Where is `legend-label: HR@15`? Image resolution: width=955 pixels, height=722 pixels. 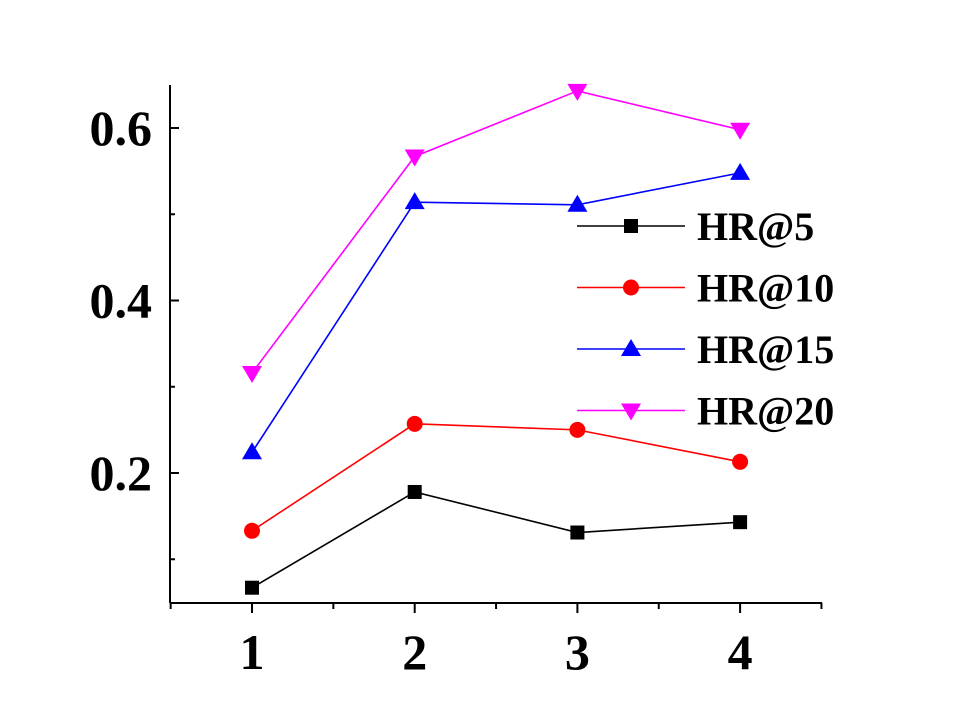
legend-label: HR@15 is located at coordinates (765, 349).